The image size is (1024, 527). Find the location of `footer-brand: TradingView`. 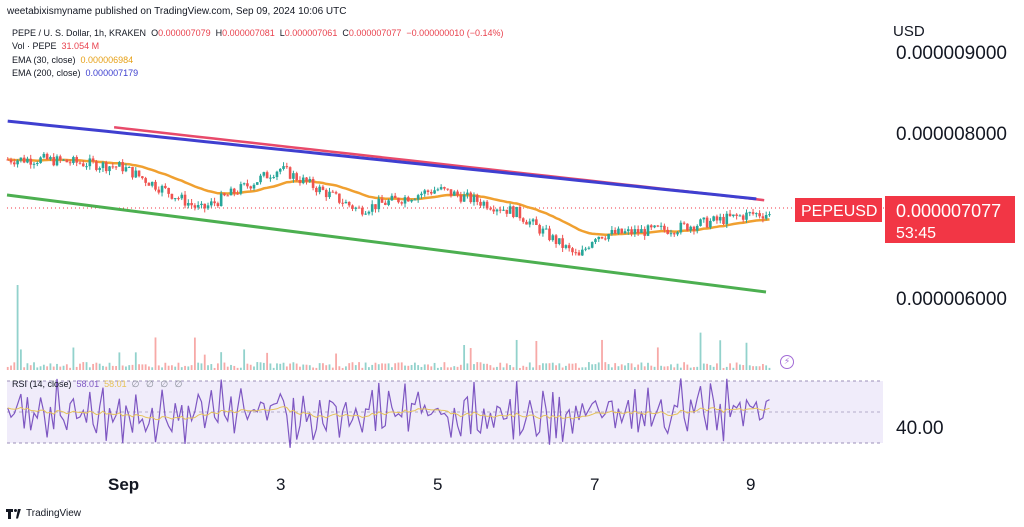

footer-brand: TradingView is located at coordinates (43, 513).